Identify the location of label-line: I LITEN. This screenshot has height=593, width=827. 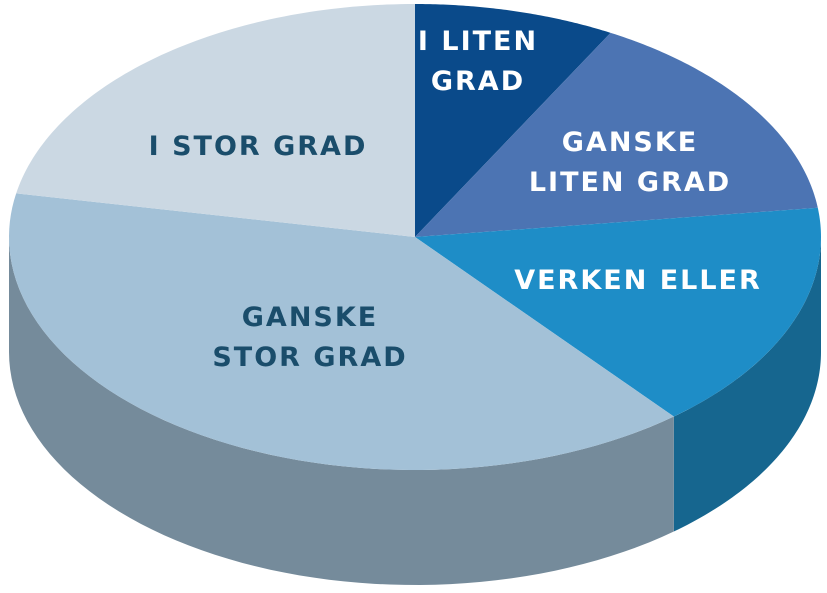
(478, 41).